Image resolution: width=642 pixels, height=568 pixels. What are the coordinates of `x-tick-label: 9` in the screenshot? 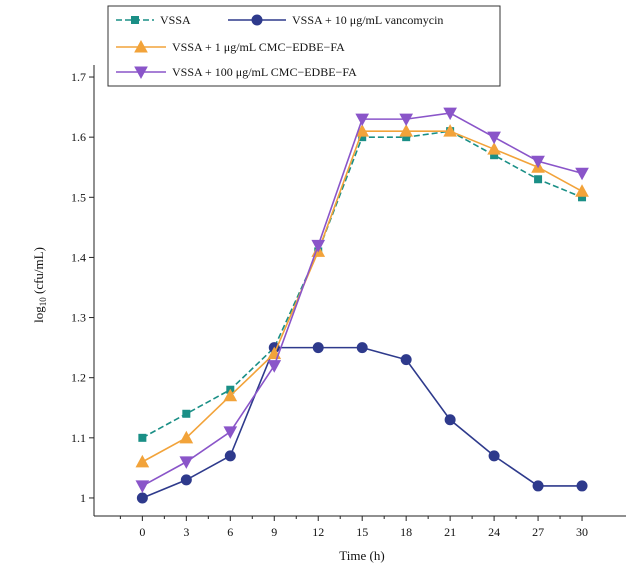 It's located at (274, 532).